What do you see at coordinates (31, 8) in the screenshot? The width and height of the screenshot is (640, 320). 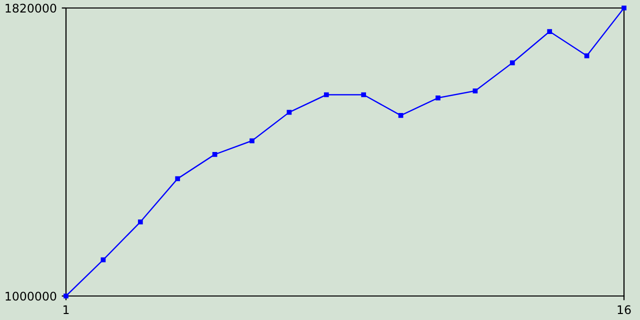 I see `y-tick-label: 1820000` at bounding box center [31, 8].